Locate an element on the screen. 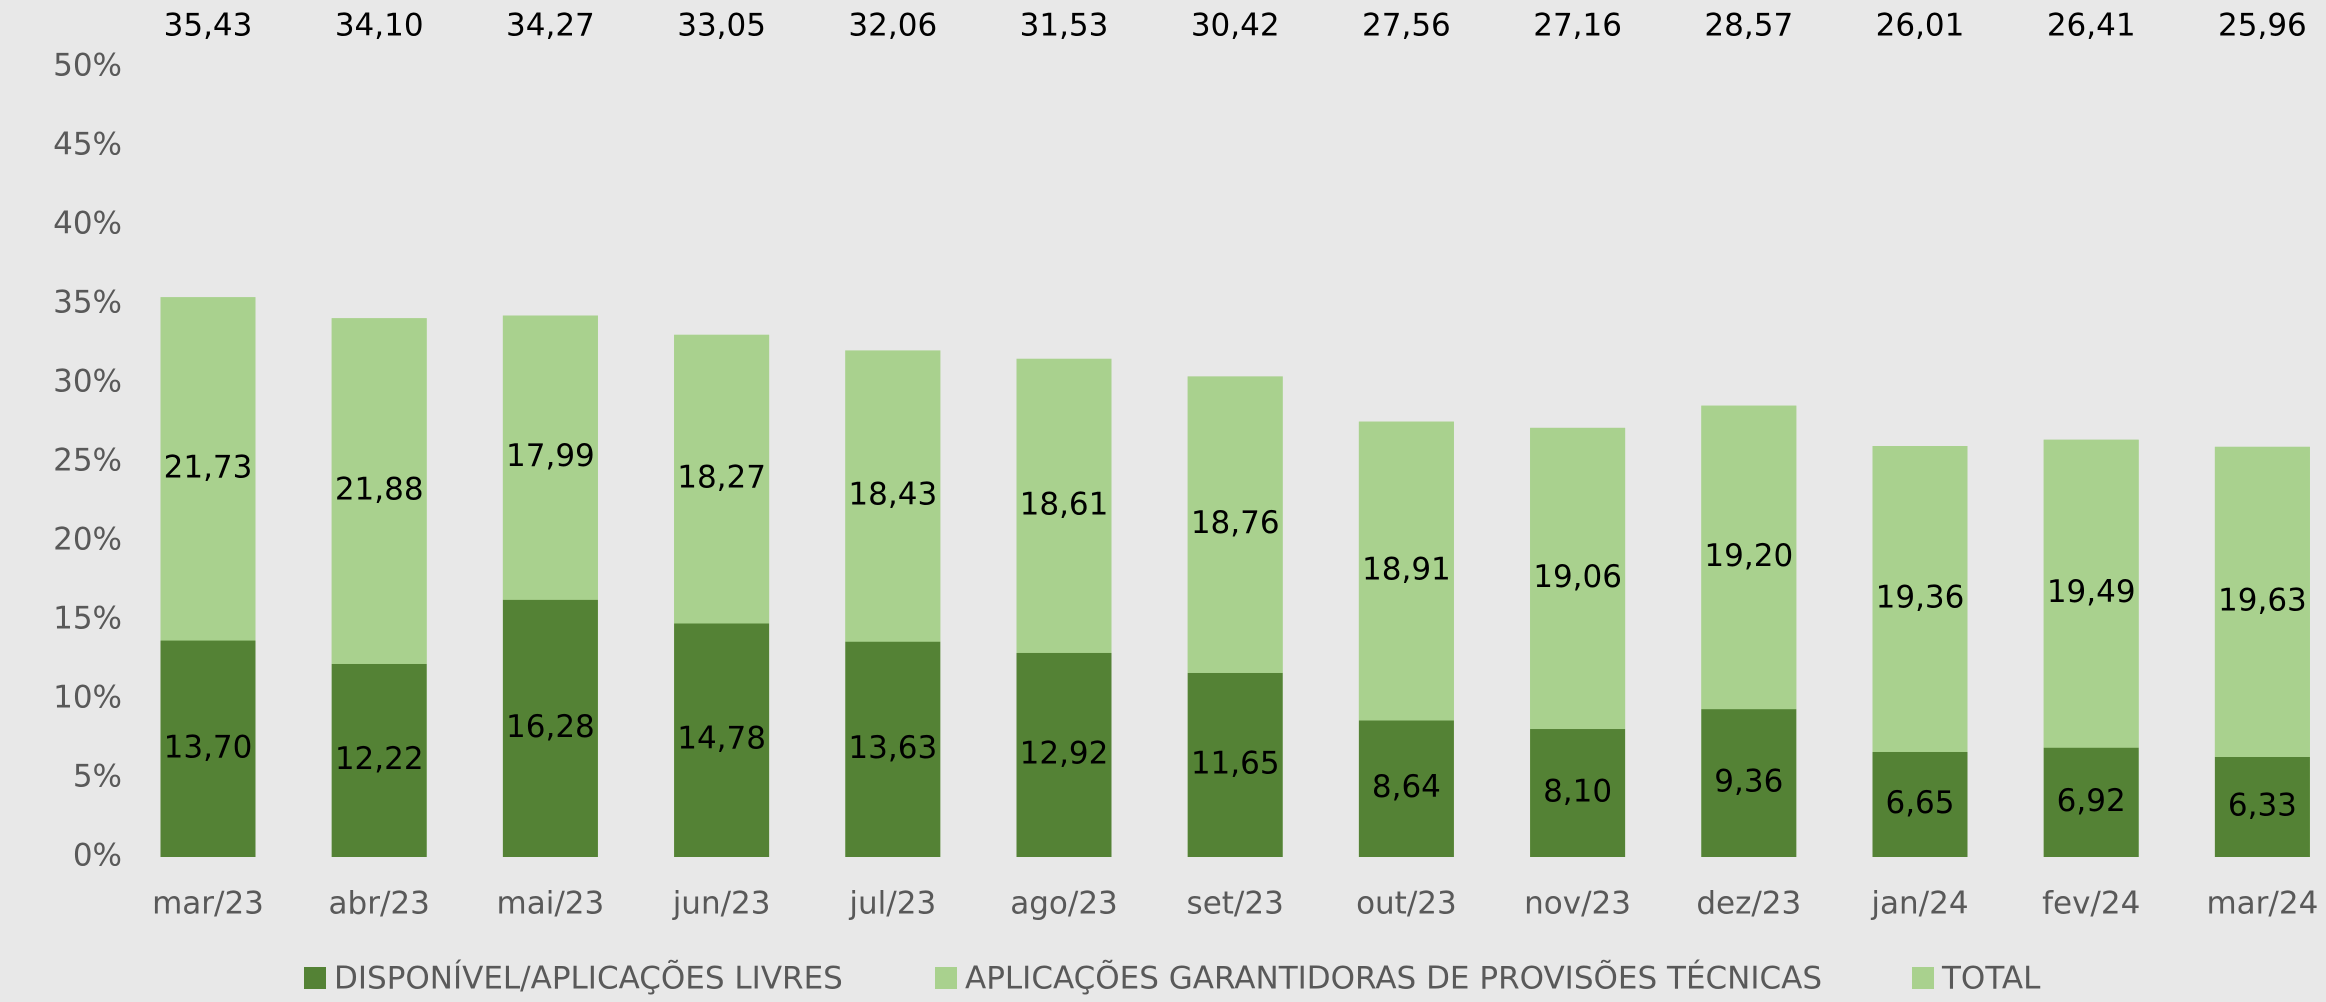 This screenshot has height=1002, width=2326. legend-label: TOTAL is located at coordinates (1991, 979).